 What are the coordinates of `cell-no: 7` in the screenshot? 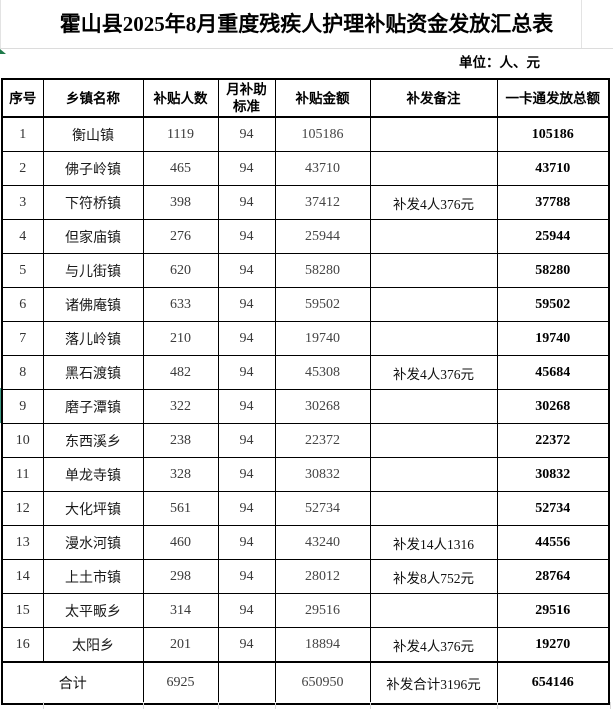 It's located at (22, 338).